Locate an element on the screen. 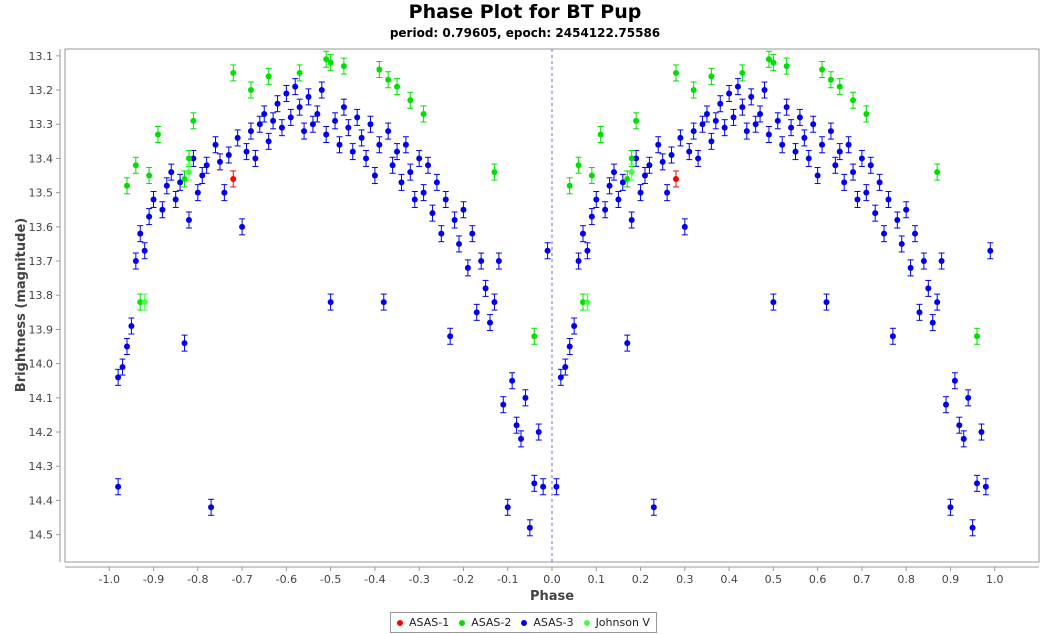 The width and height of the screenshot is (1050, 634). legend-item: ASAS-1 is located at coordinates (423, 622).